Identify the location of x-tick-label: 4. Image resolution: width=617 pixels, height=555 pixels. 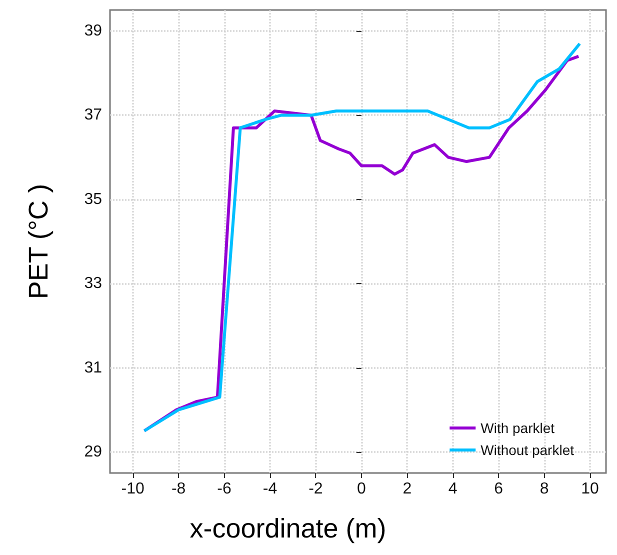
(453, 489).